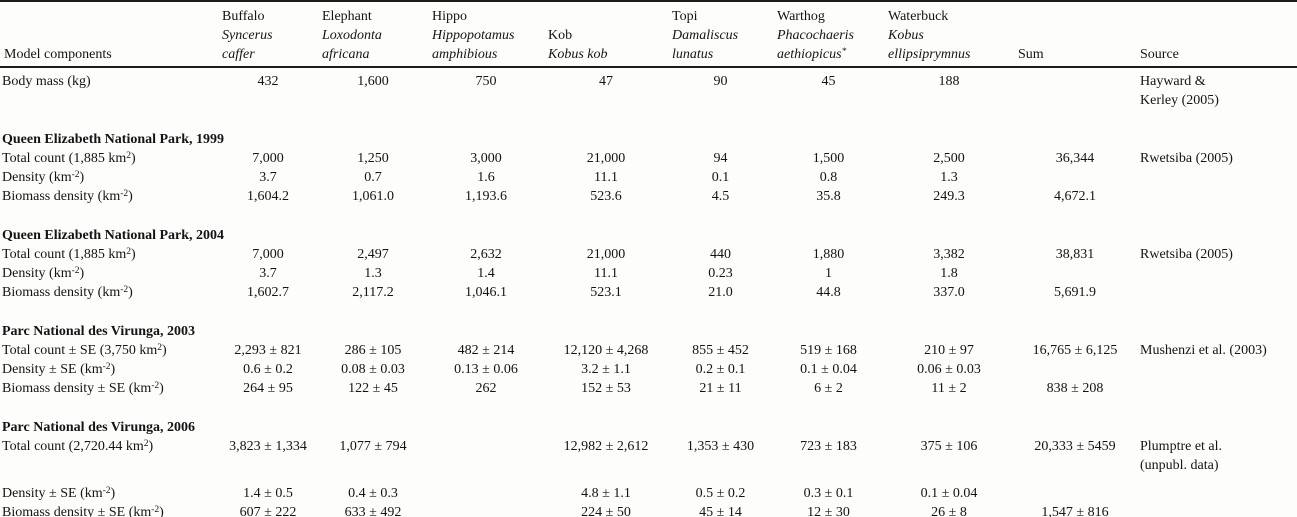 The width and height of the screenshot is (1297, 517). I want to click on source-cell: Plumptre et al. (unpubl. data), so click(1216, 460).